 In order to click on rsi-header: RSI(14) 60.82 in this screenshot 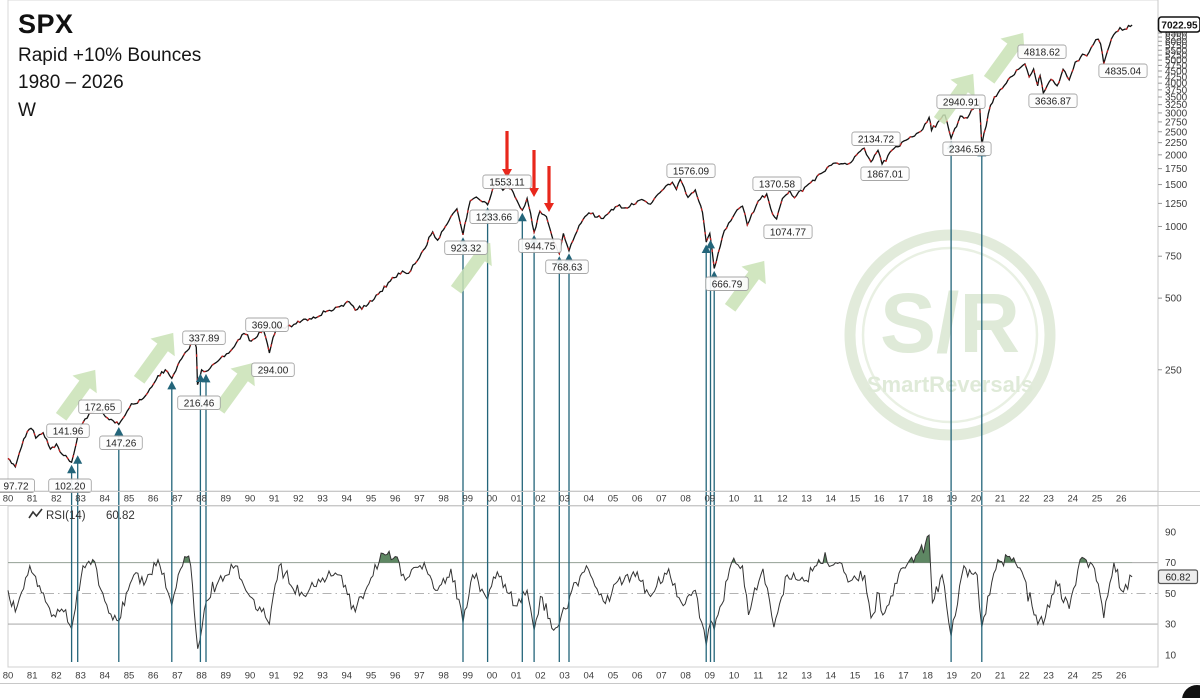, I will do `click(81, 515)`.